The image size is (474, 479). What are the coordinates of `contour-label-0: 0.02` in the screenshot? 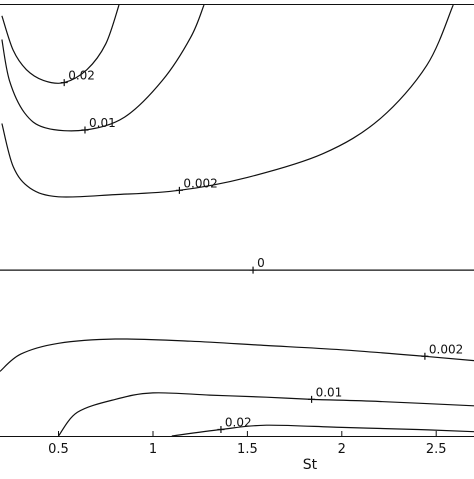 It's located at (81, 76).